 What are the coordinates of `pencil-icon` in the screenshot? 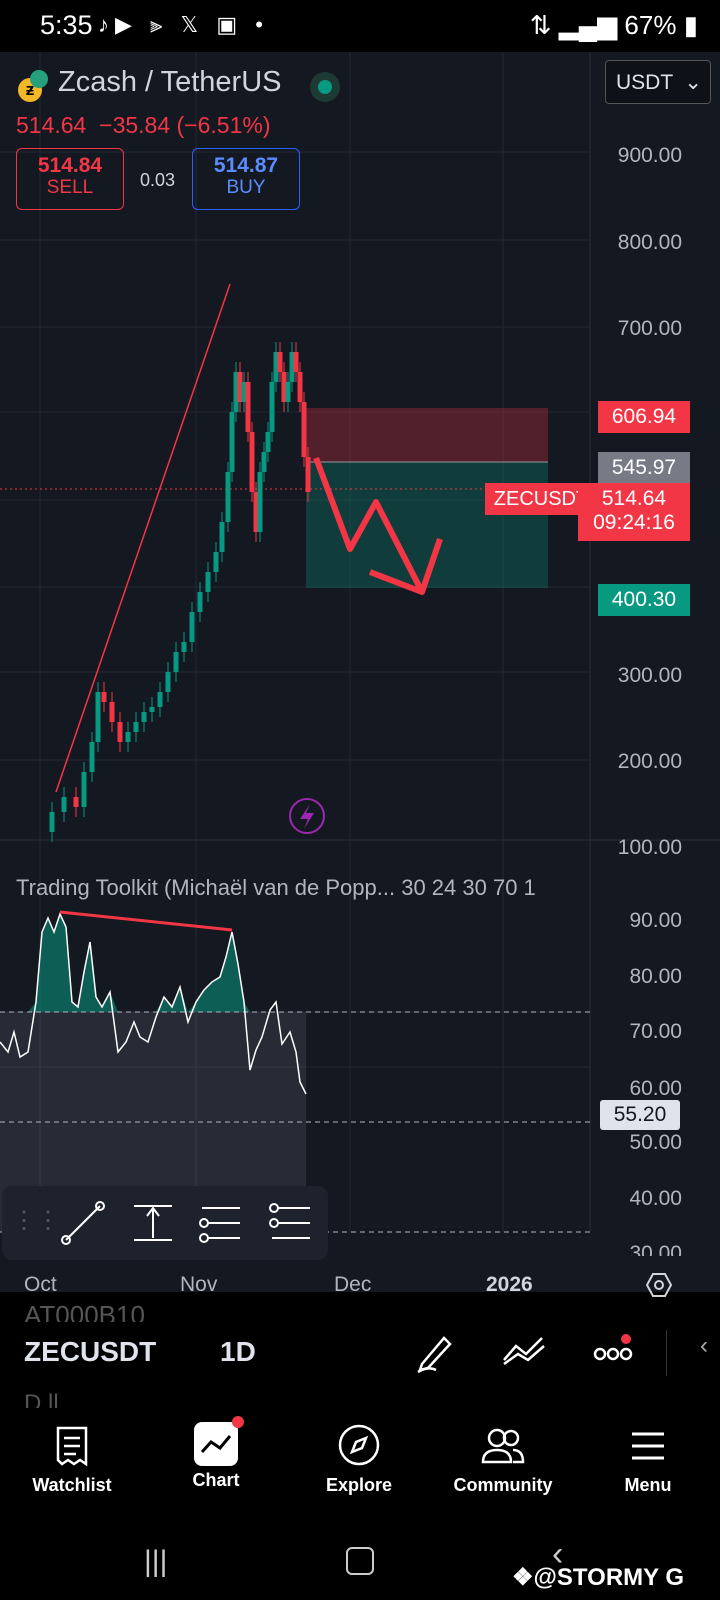 It's located at (434, 1352).